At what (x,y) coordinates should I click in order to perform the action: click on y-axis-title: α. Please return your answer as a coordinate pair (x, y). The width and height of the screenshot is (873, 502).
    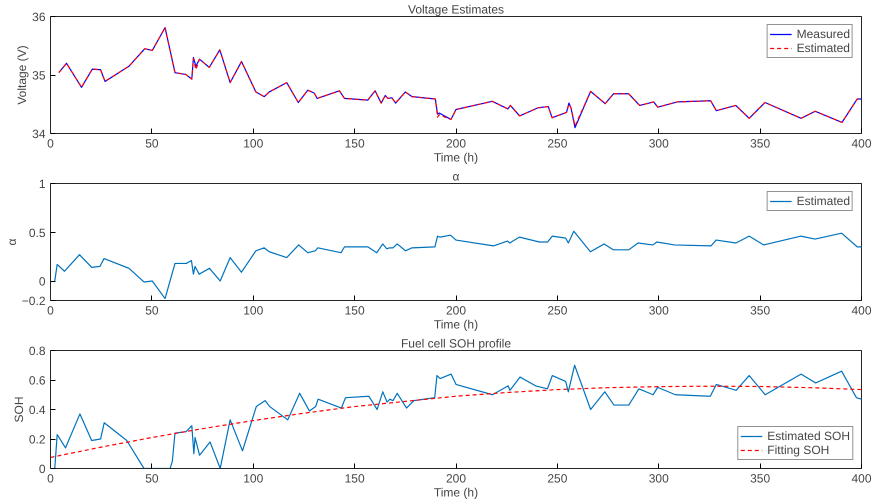
    Looking at the image, I should click on (11, 242).